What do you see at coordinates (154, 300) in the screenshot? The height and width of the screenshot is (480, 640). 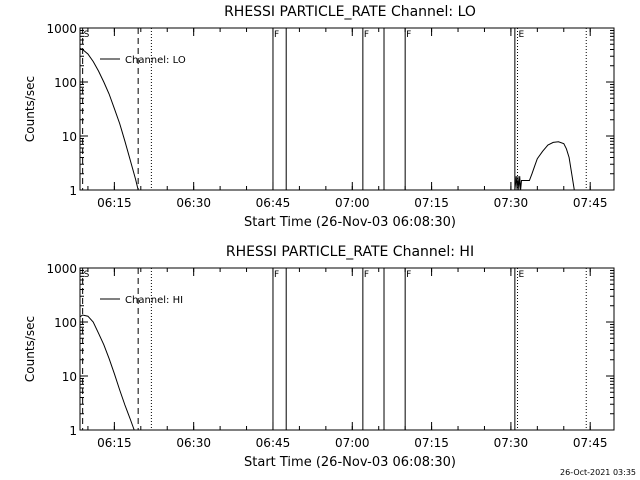 I see `legend-label-hi: Channel: HI` at bounding box center [154, 300].